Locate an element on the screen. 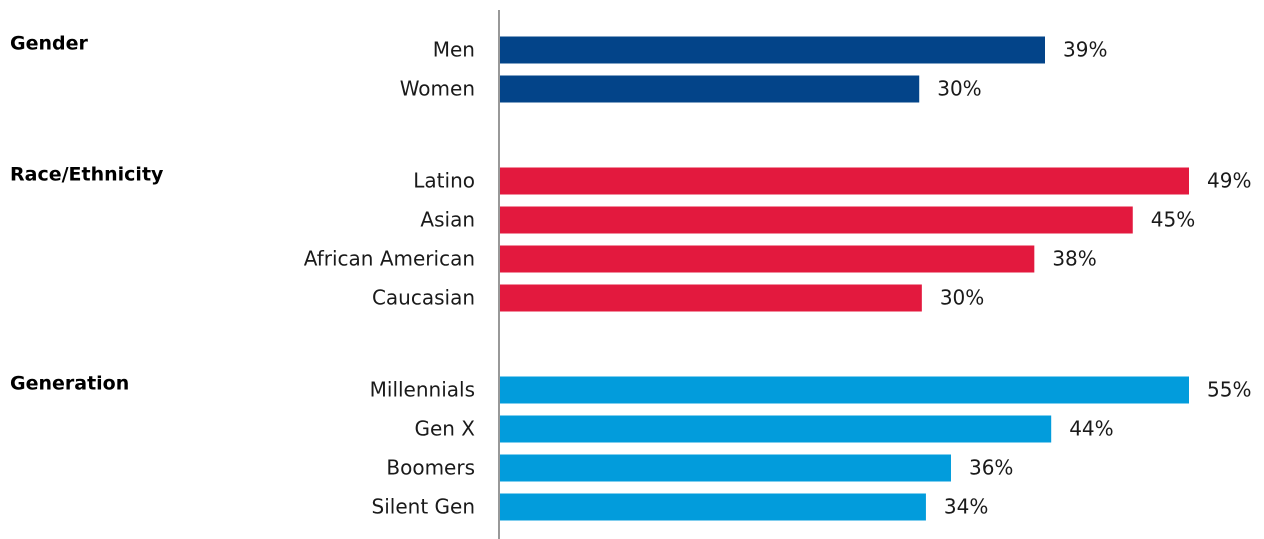 The image size is (1264, 539). data-label: 38% is located at coordinates (1074, 259).